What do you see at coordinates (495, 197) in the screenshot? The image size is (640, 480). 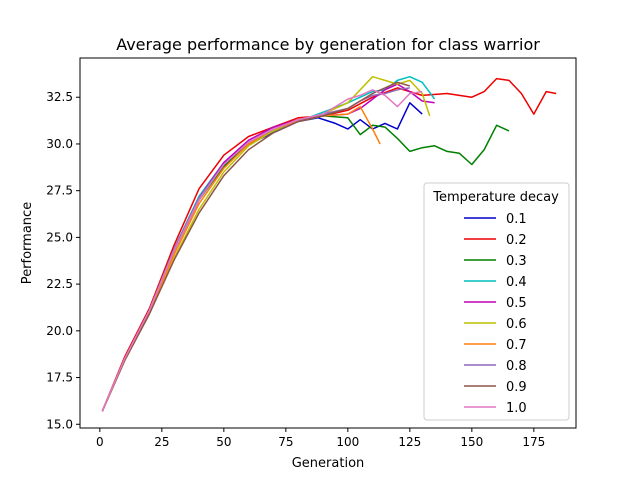 I see `legend-title: Temperature decay` at bounding box center [495, 197].